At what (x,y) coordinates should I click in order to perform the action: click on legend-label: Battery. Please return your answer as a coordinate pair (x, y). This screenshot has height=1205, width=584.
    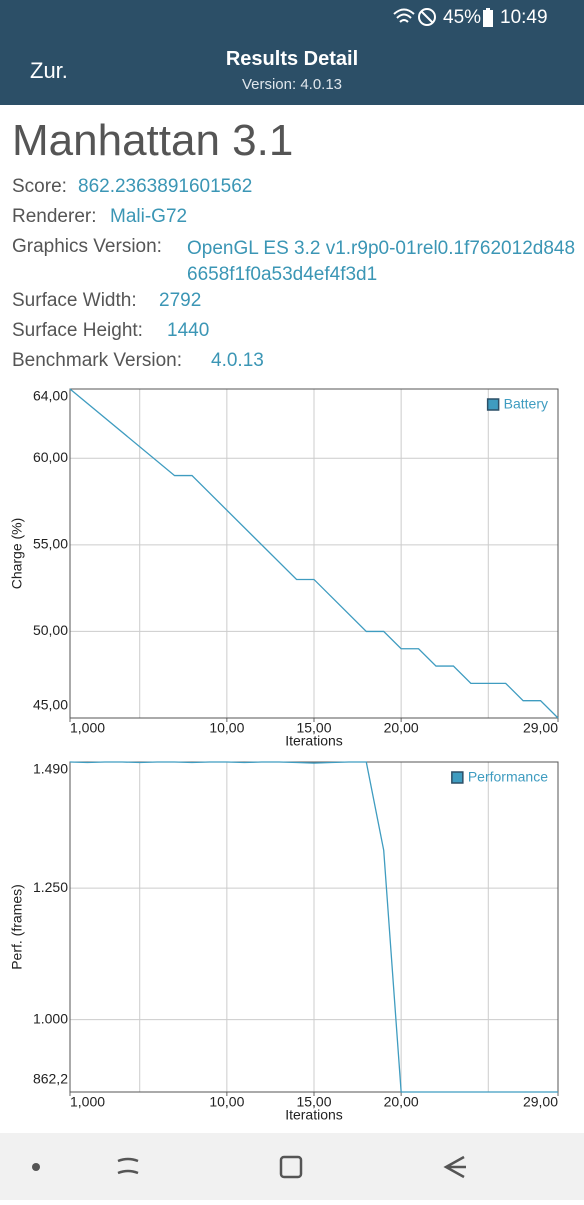
    Looking at the image, I should click on (526, 404).